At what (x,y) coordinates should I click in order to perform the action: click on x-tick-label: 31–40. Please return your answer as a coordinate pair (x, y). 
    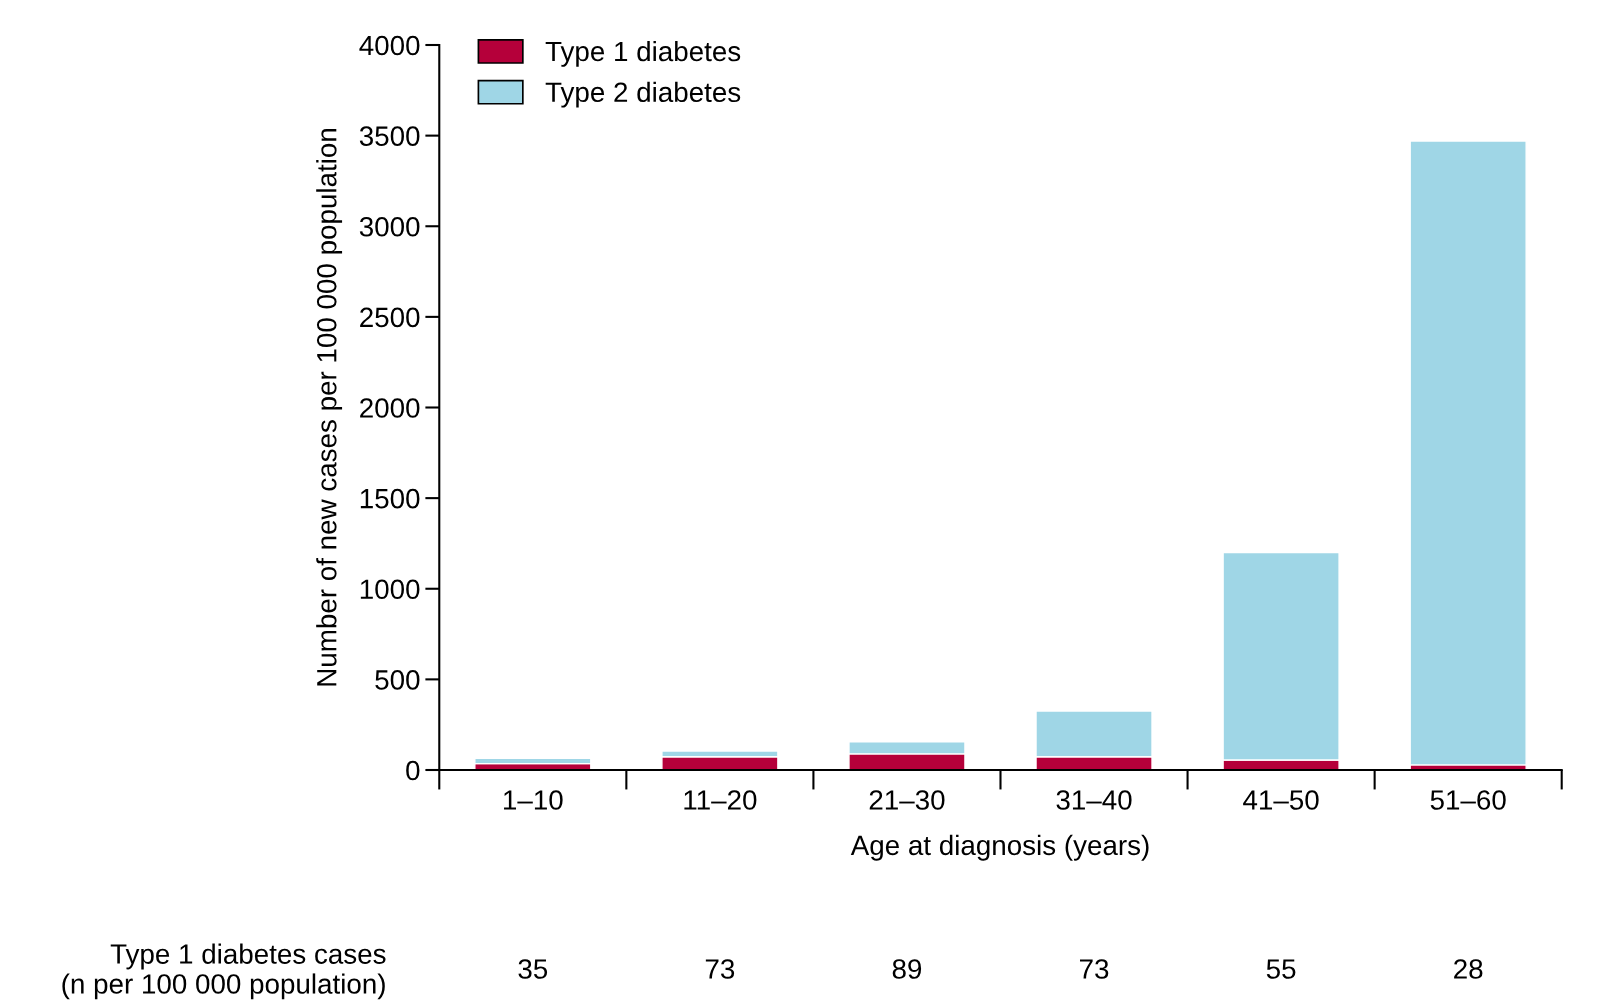
    Looking at the image, I should click on (1094, 800).